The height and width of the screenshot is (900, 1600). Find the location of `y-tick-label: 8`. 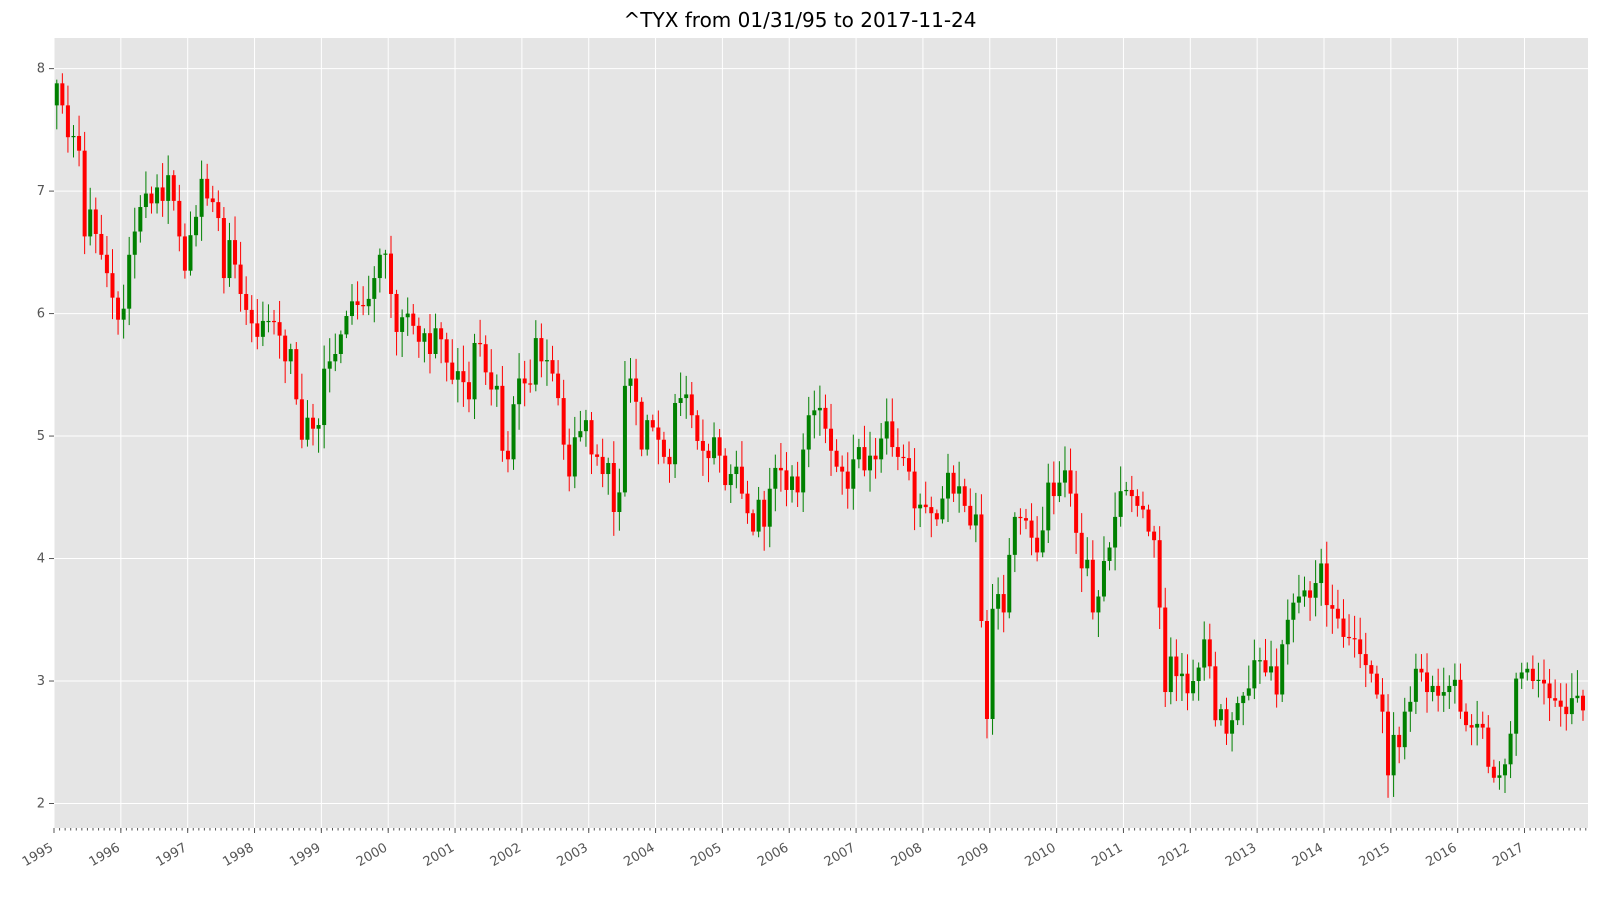

y-tick-label: 8 is located at coordinates (41, 69).